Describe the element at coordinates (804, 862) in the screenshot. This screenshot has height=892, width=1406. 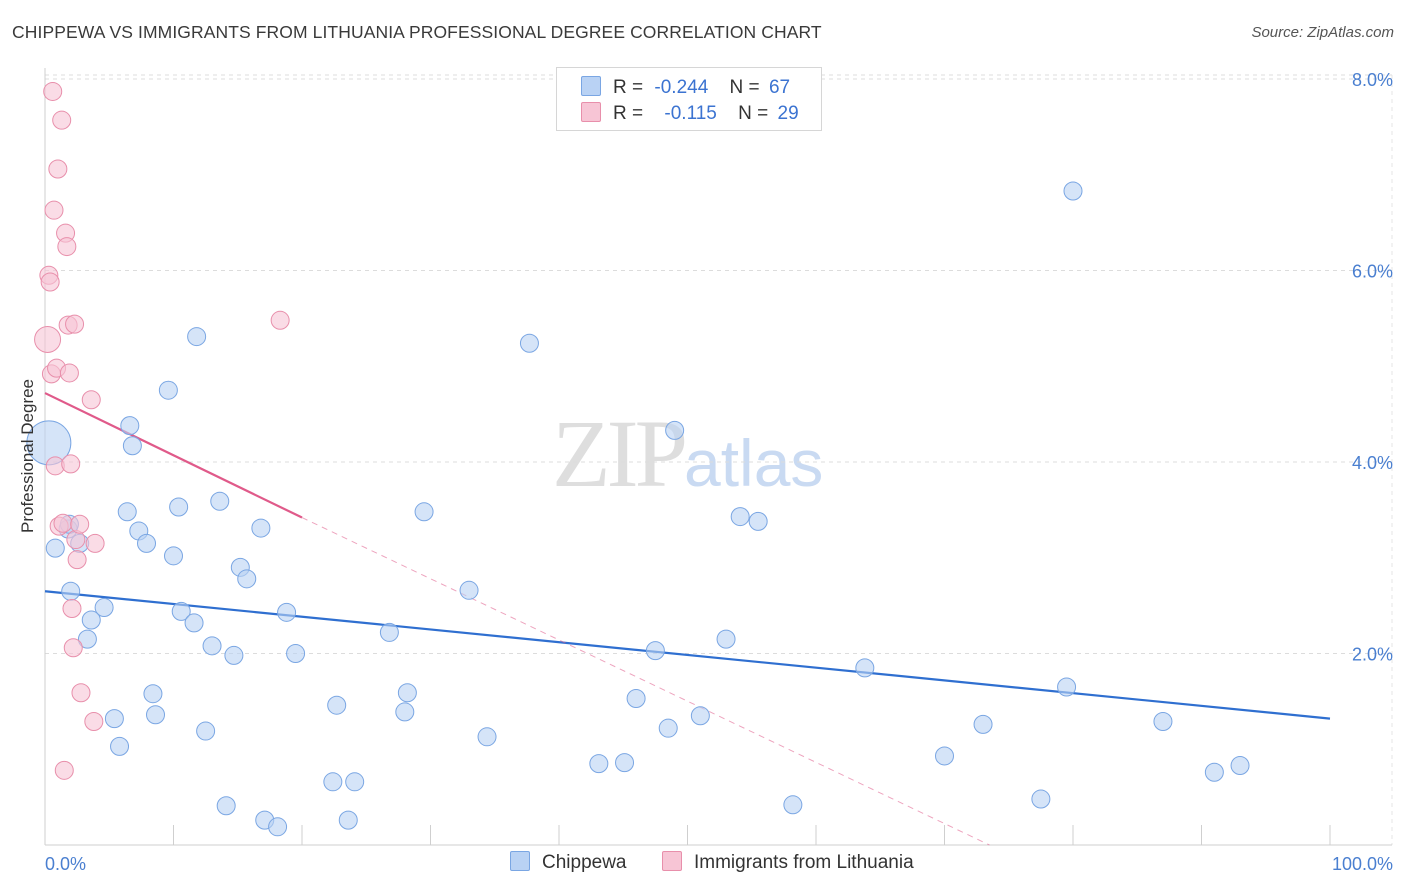
I see `bottom-legend-label: Immigrants from Lithuania` at that location.